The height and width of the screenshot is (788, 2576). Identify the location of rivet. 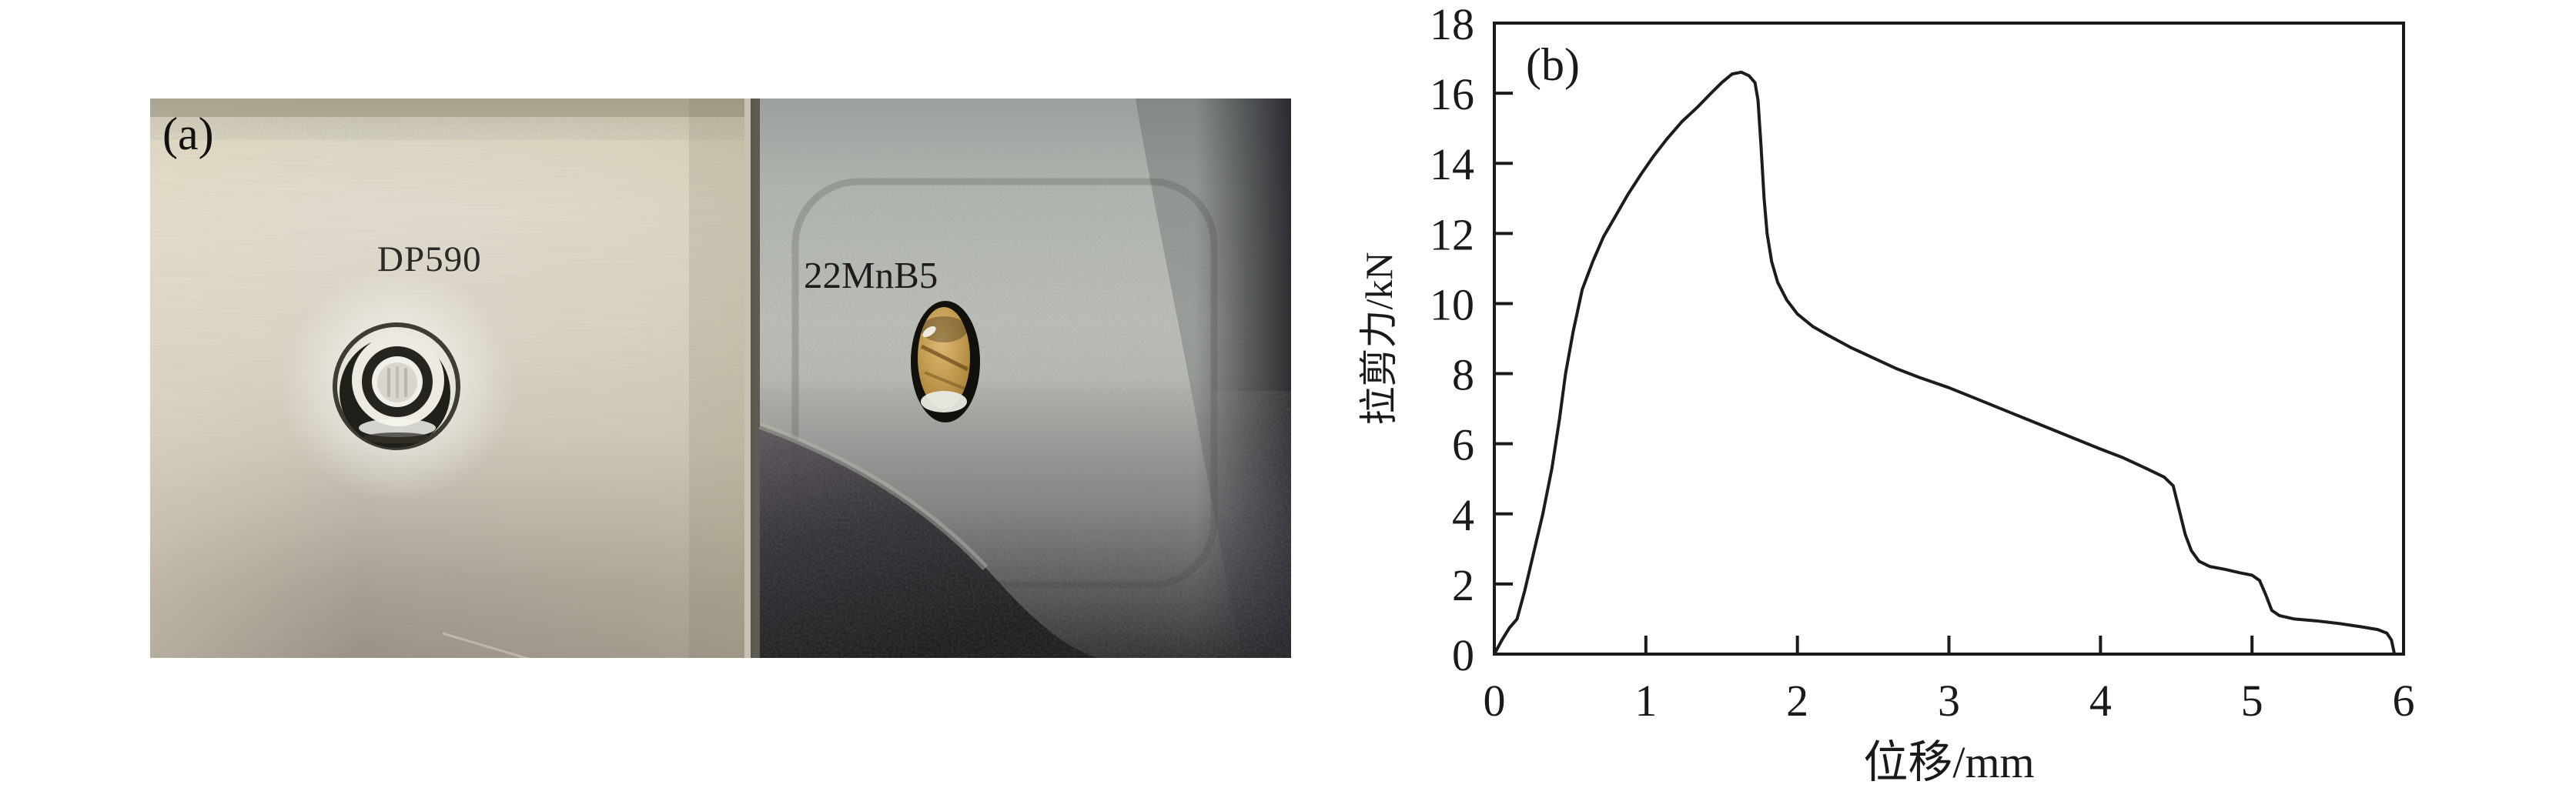
(398, 385).